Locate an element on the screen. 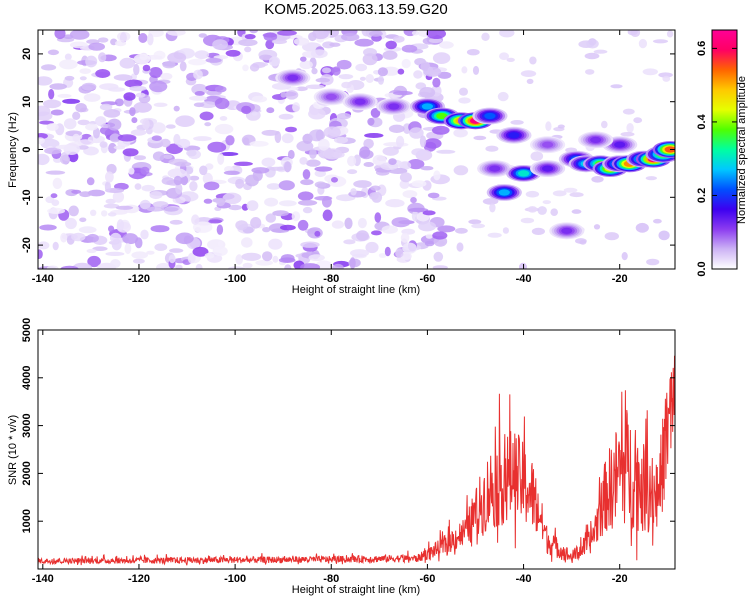 This screenshot has height=600, width=750. colorbar-tick-label: 0.4 is located at coordinates (702, 121).